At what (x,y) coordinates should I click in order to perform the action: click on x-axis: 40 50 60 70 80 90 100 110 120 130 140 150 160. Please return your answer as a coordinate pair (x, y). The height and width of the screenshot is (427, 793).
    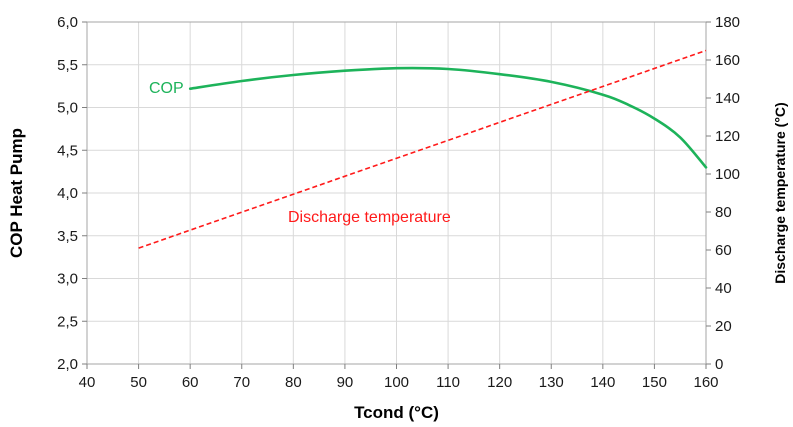
    Looking at the image, I should click on (399, 377).